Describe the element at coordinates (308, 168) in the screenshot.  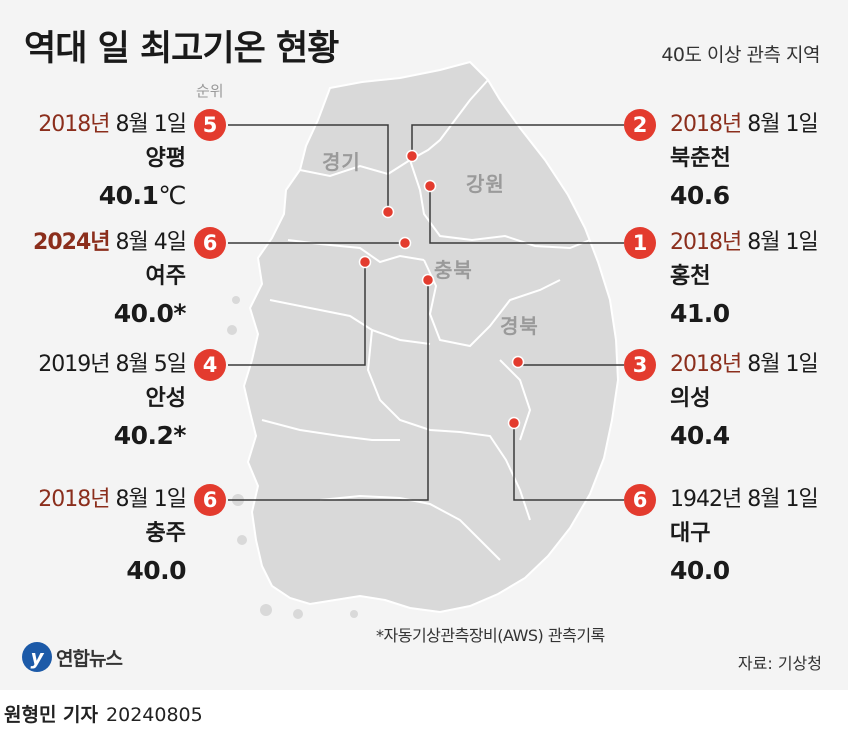
I see `connector-yangpyeong` at that location.